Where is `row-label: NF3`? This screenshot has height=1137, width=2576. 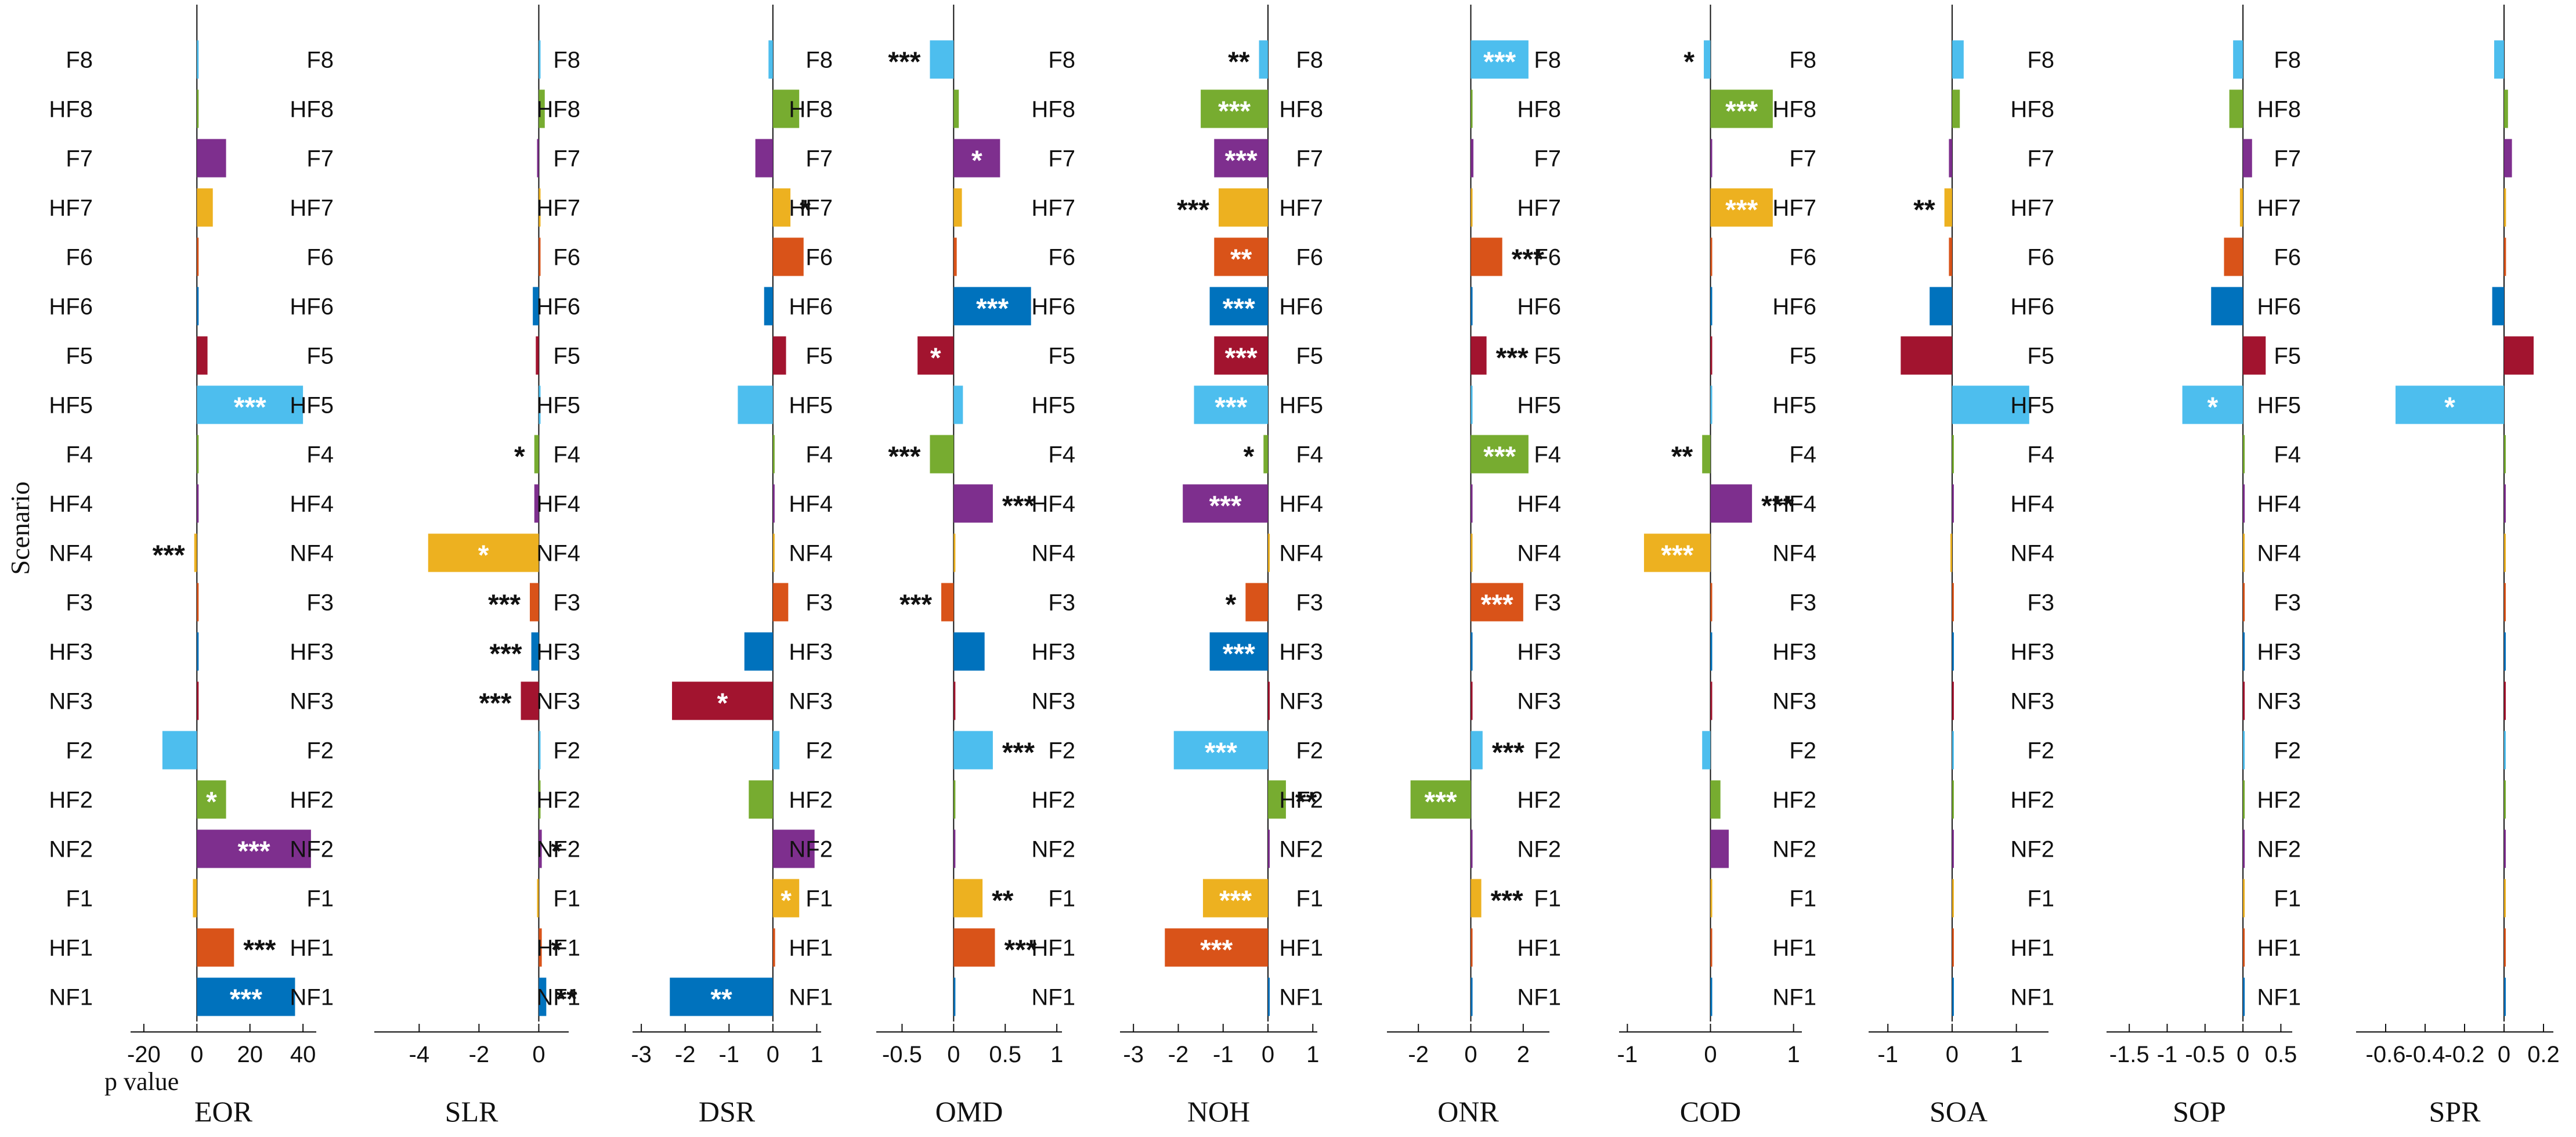 row-label: NF3 is located at coordinates (312, 701).